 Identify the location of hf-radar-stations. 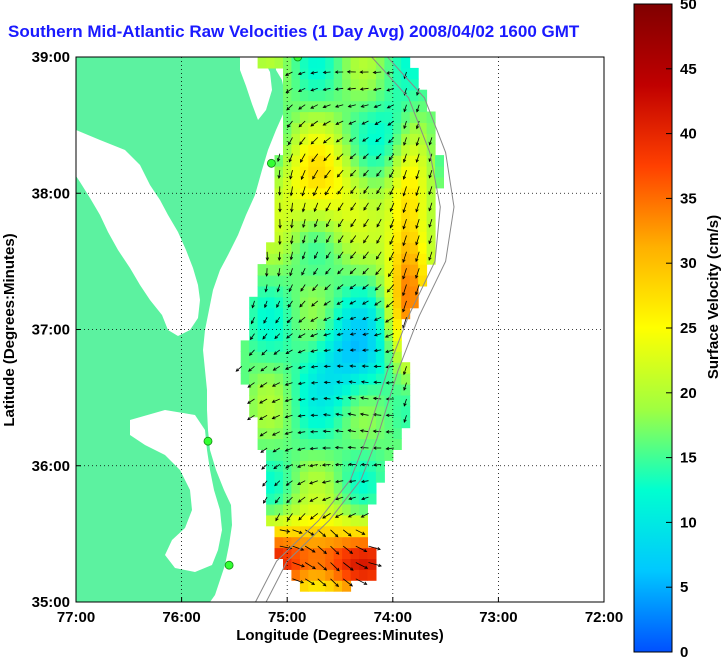
(253, 313).